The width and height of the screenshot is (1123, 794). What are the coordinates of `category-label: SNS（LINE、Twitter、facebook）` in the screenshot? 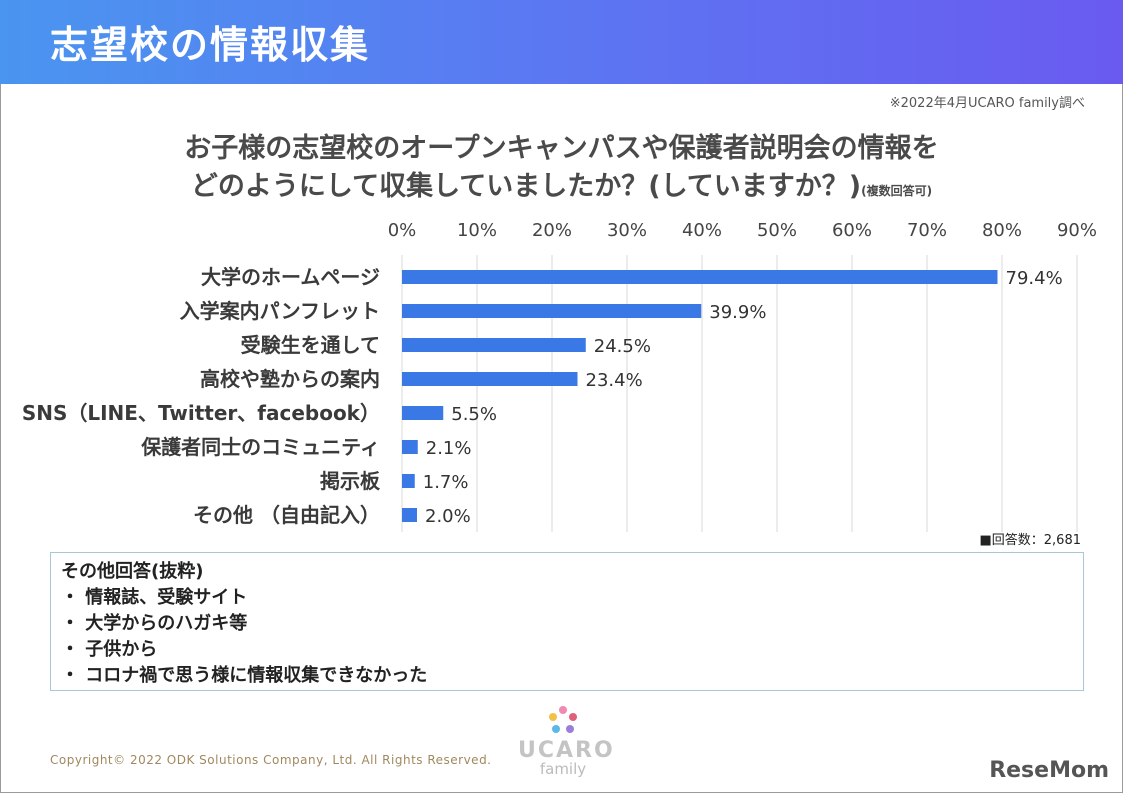 It's located at (201, 413).